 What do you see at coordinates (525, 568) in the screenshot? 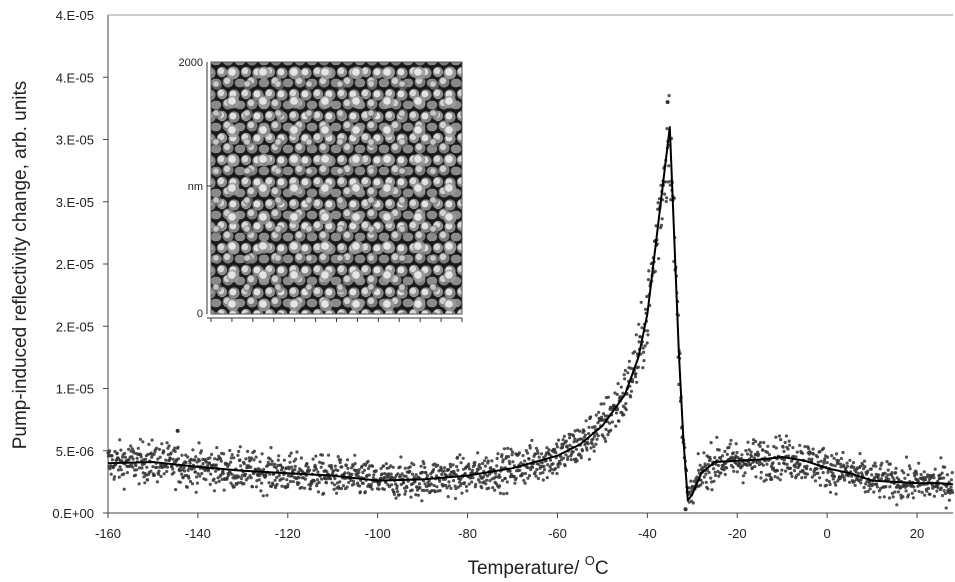
I see `x-axis-title-main: Temperature/` at bounding box center [525, 568].